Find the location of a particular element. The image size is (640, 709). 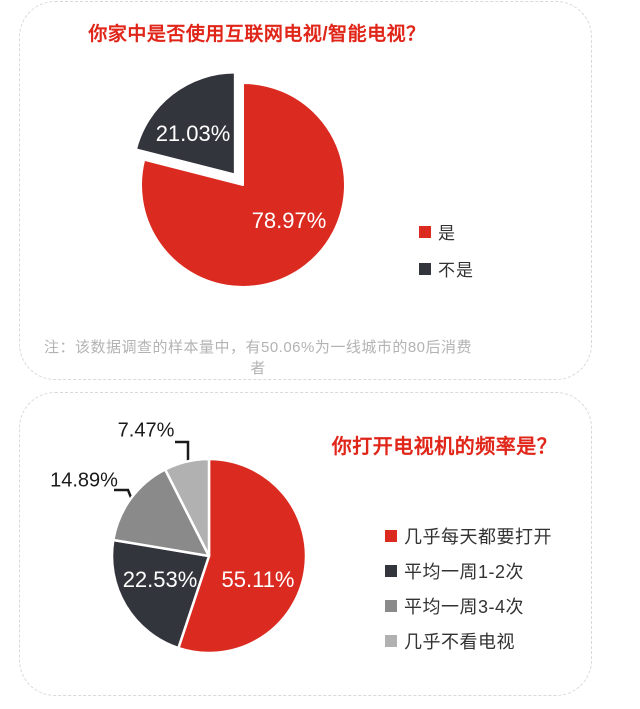

legend-label-yes: 是 is located at coordinates (447, 233).